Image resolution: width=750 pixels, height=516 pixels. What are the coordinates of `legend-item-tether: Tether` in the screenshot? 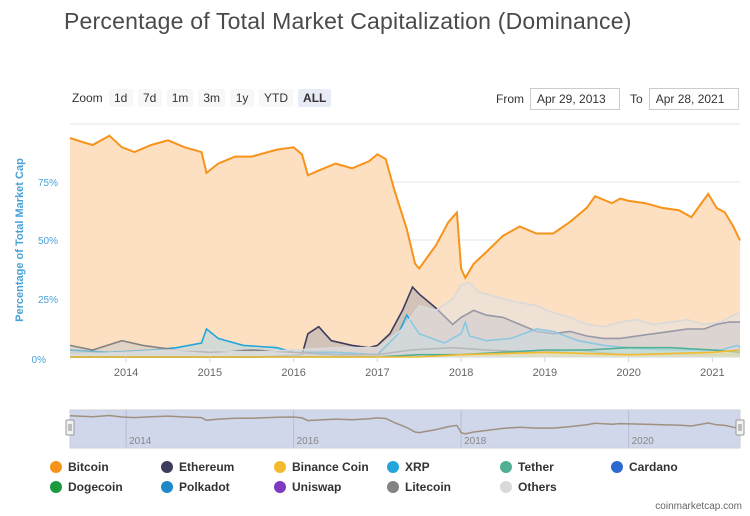 It's located at (527, 467).